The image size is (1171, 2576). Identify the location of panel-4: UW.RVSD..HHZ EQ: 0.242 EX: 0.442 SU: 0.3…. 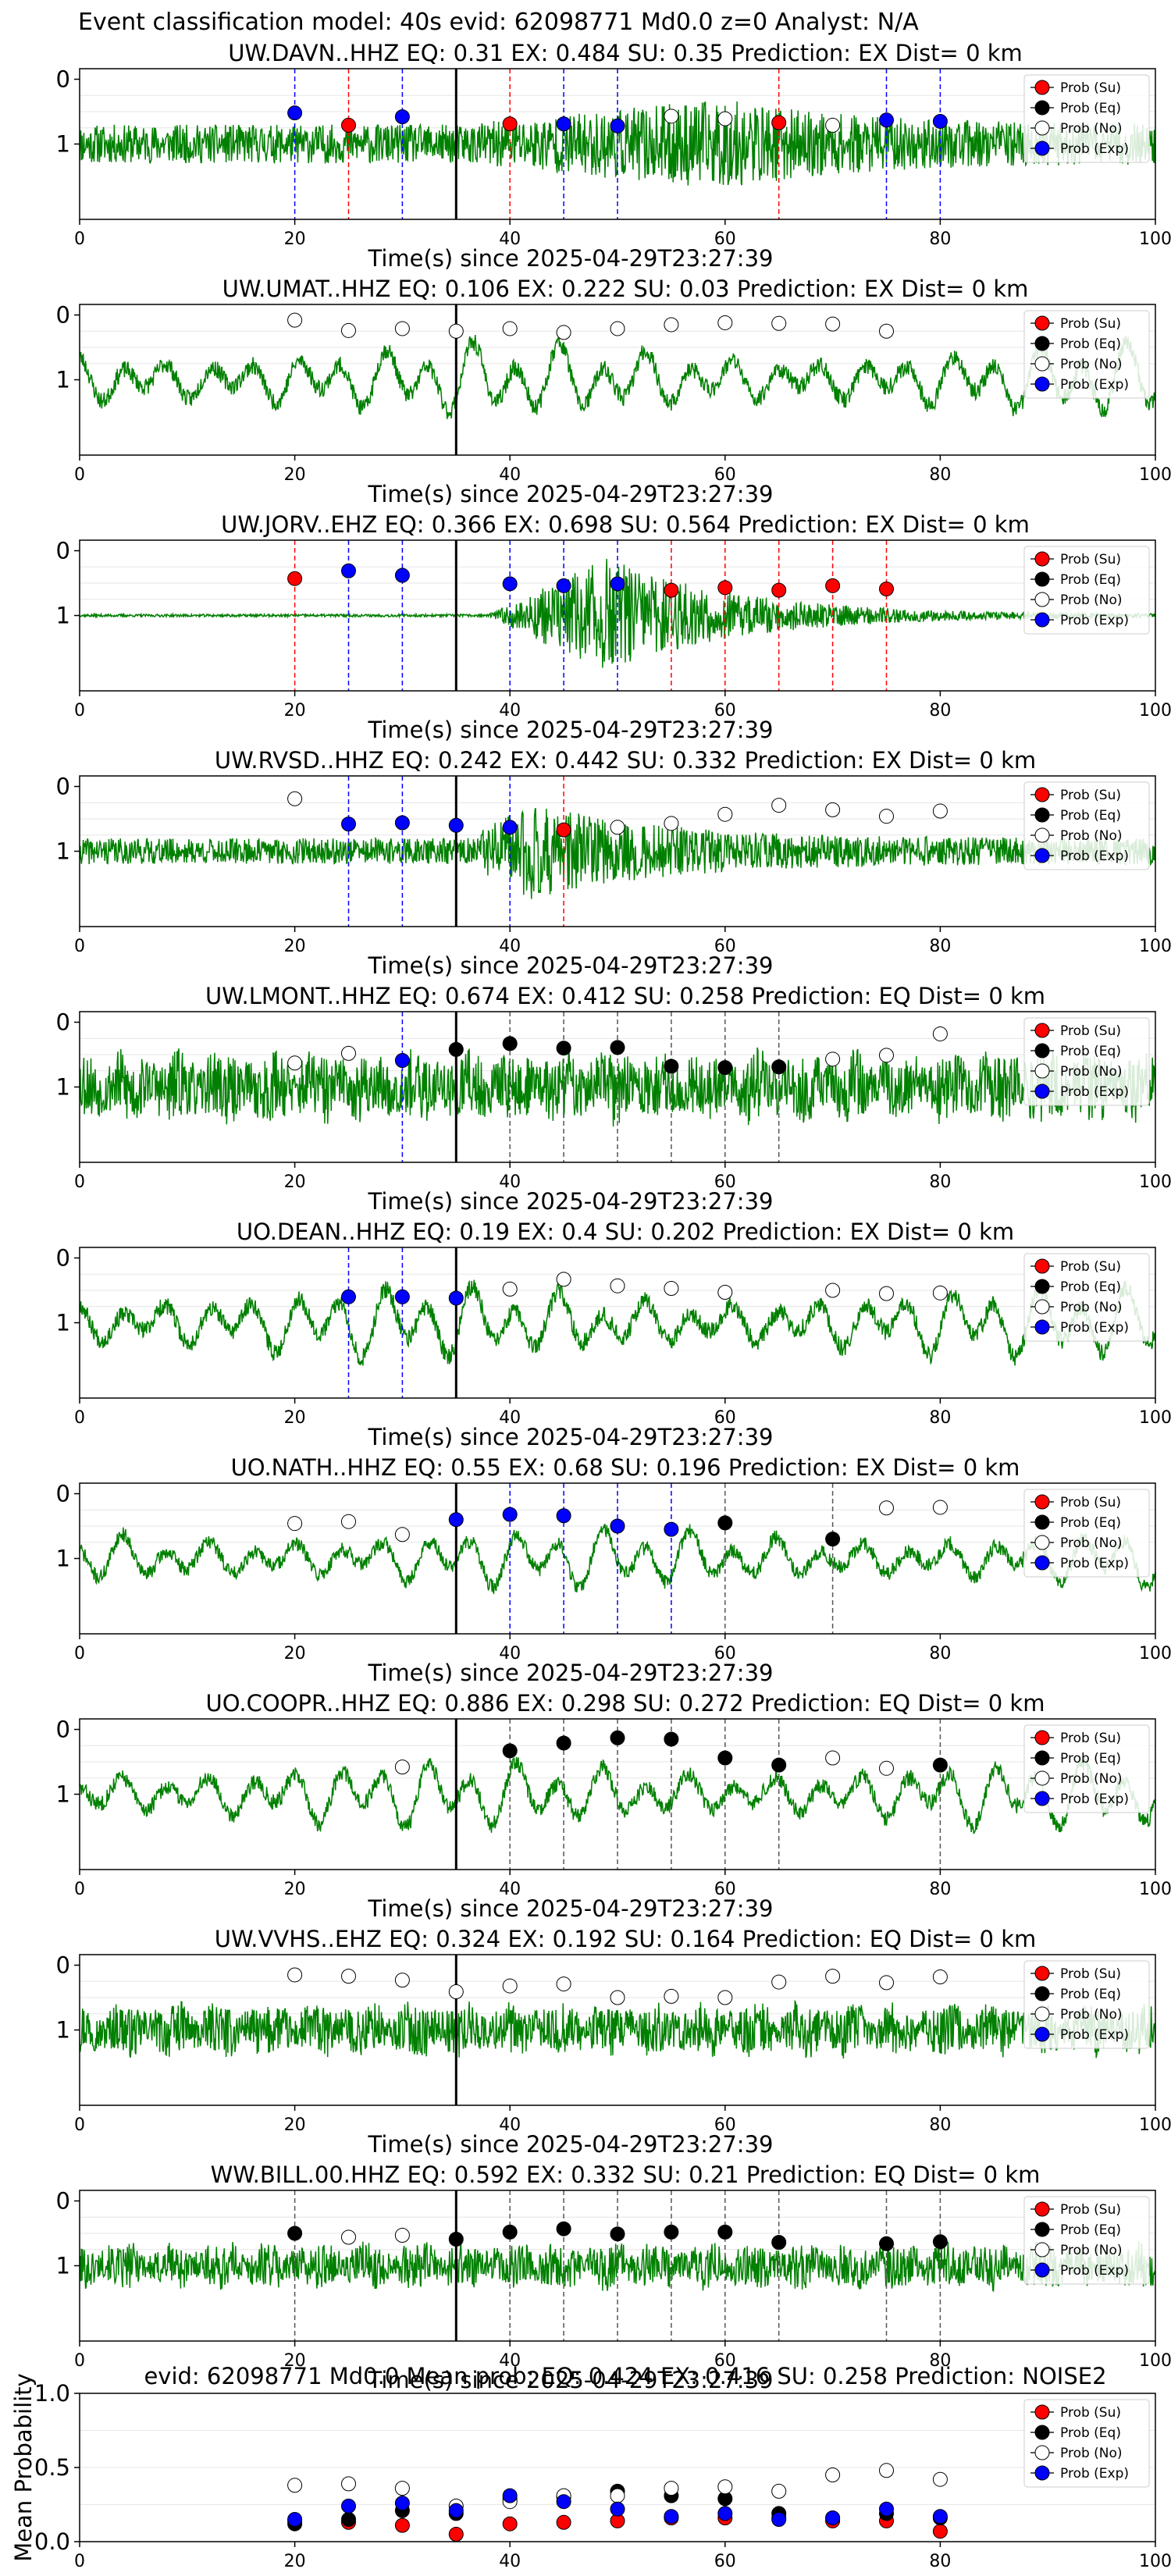
(613, 863).